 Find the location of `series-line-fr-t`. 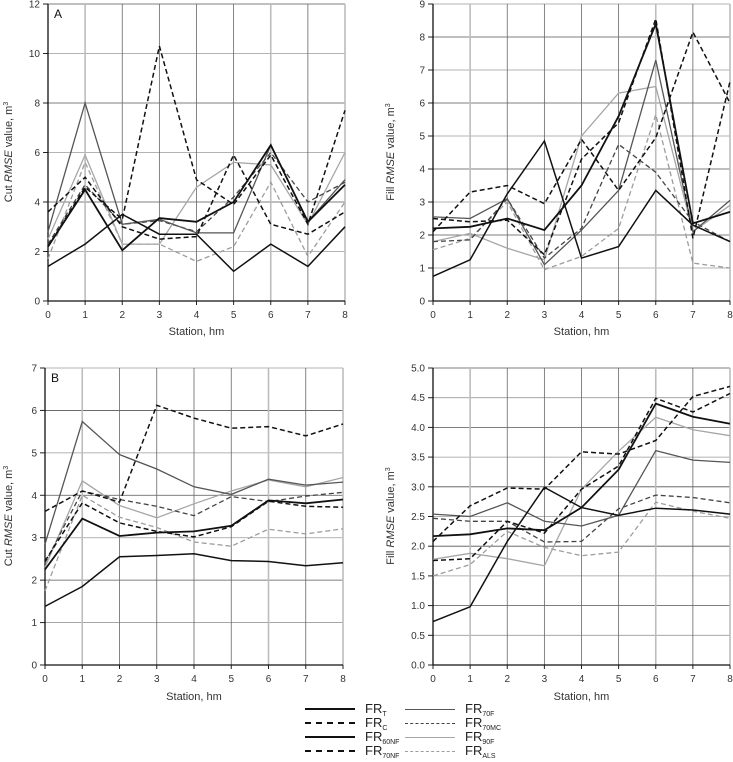

series-line-fr-t is located at coordinates (196, 243).